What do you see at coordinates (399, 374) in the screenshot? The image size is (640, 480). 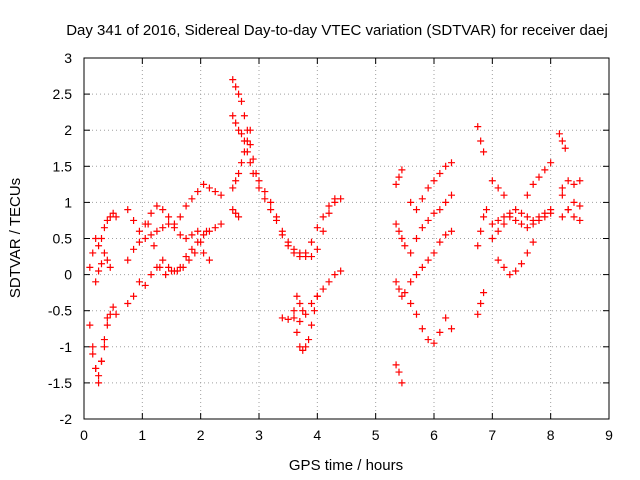 I see `series-P` at bounding box center [399, 374].